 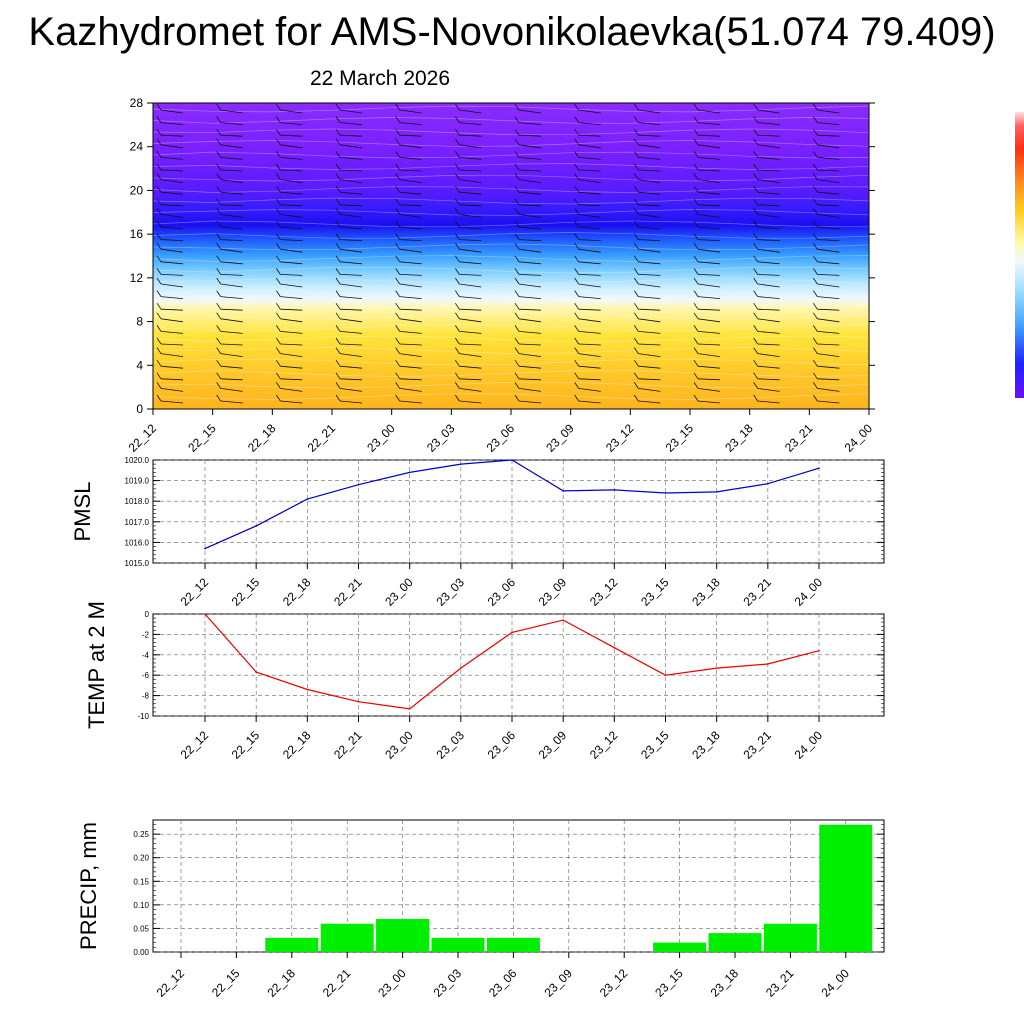 What do you see at coordinates (502, 592) in the screenshot?
I see `x-tick-label: 23_06` at bounding box center [502, 592].